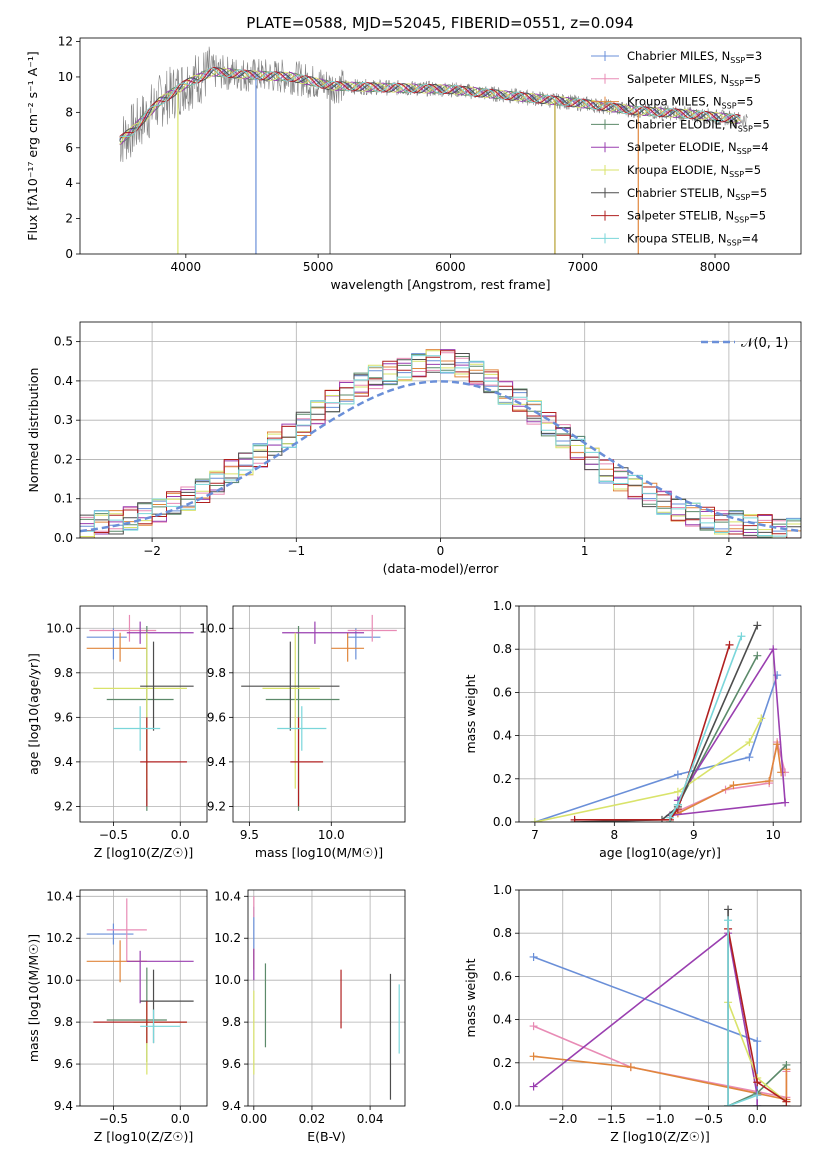 This screenshot has height=1170, width=819. What do you see at coordinates (715, 267) in the screenshot?
I see `x-tick-label: 8000` at bounding box center [715, 267].